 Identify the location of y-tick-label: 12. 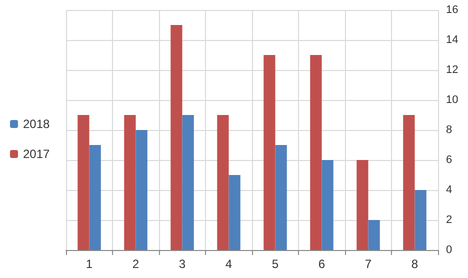
(452, 70).